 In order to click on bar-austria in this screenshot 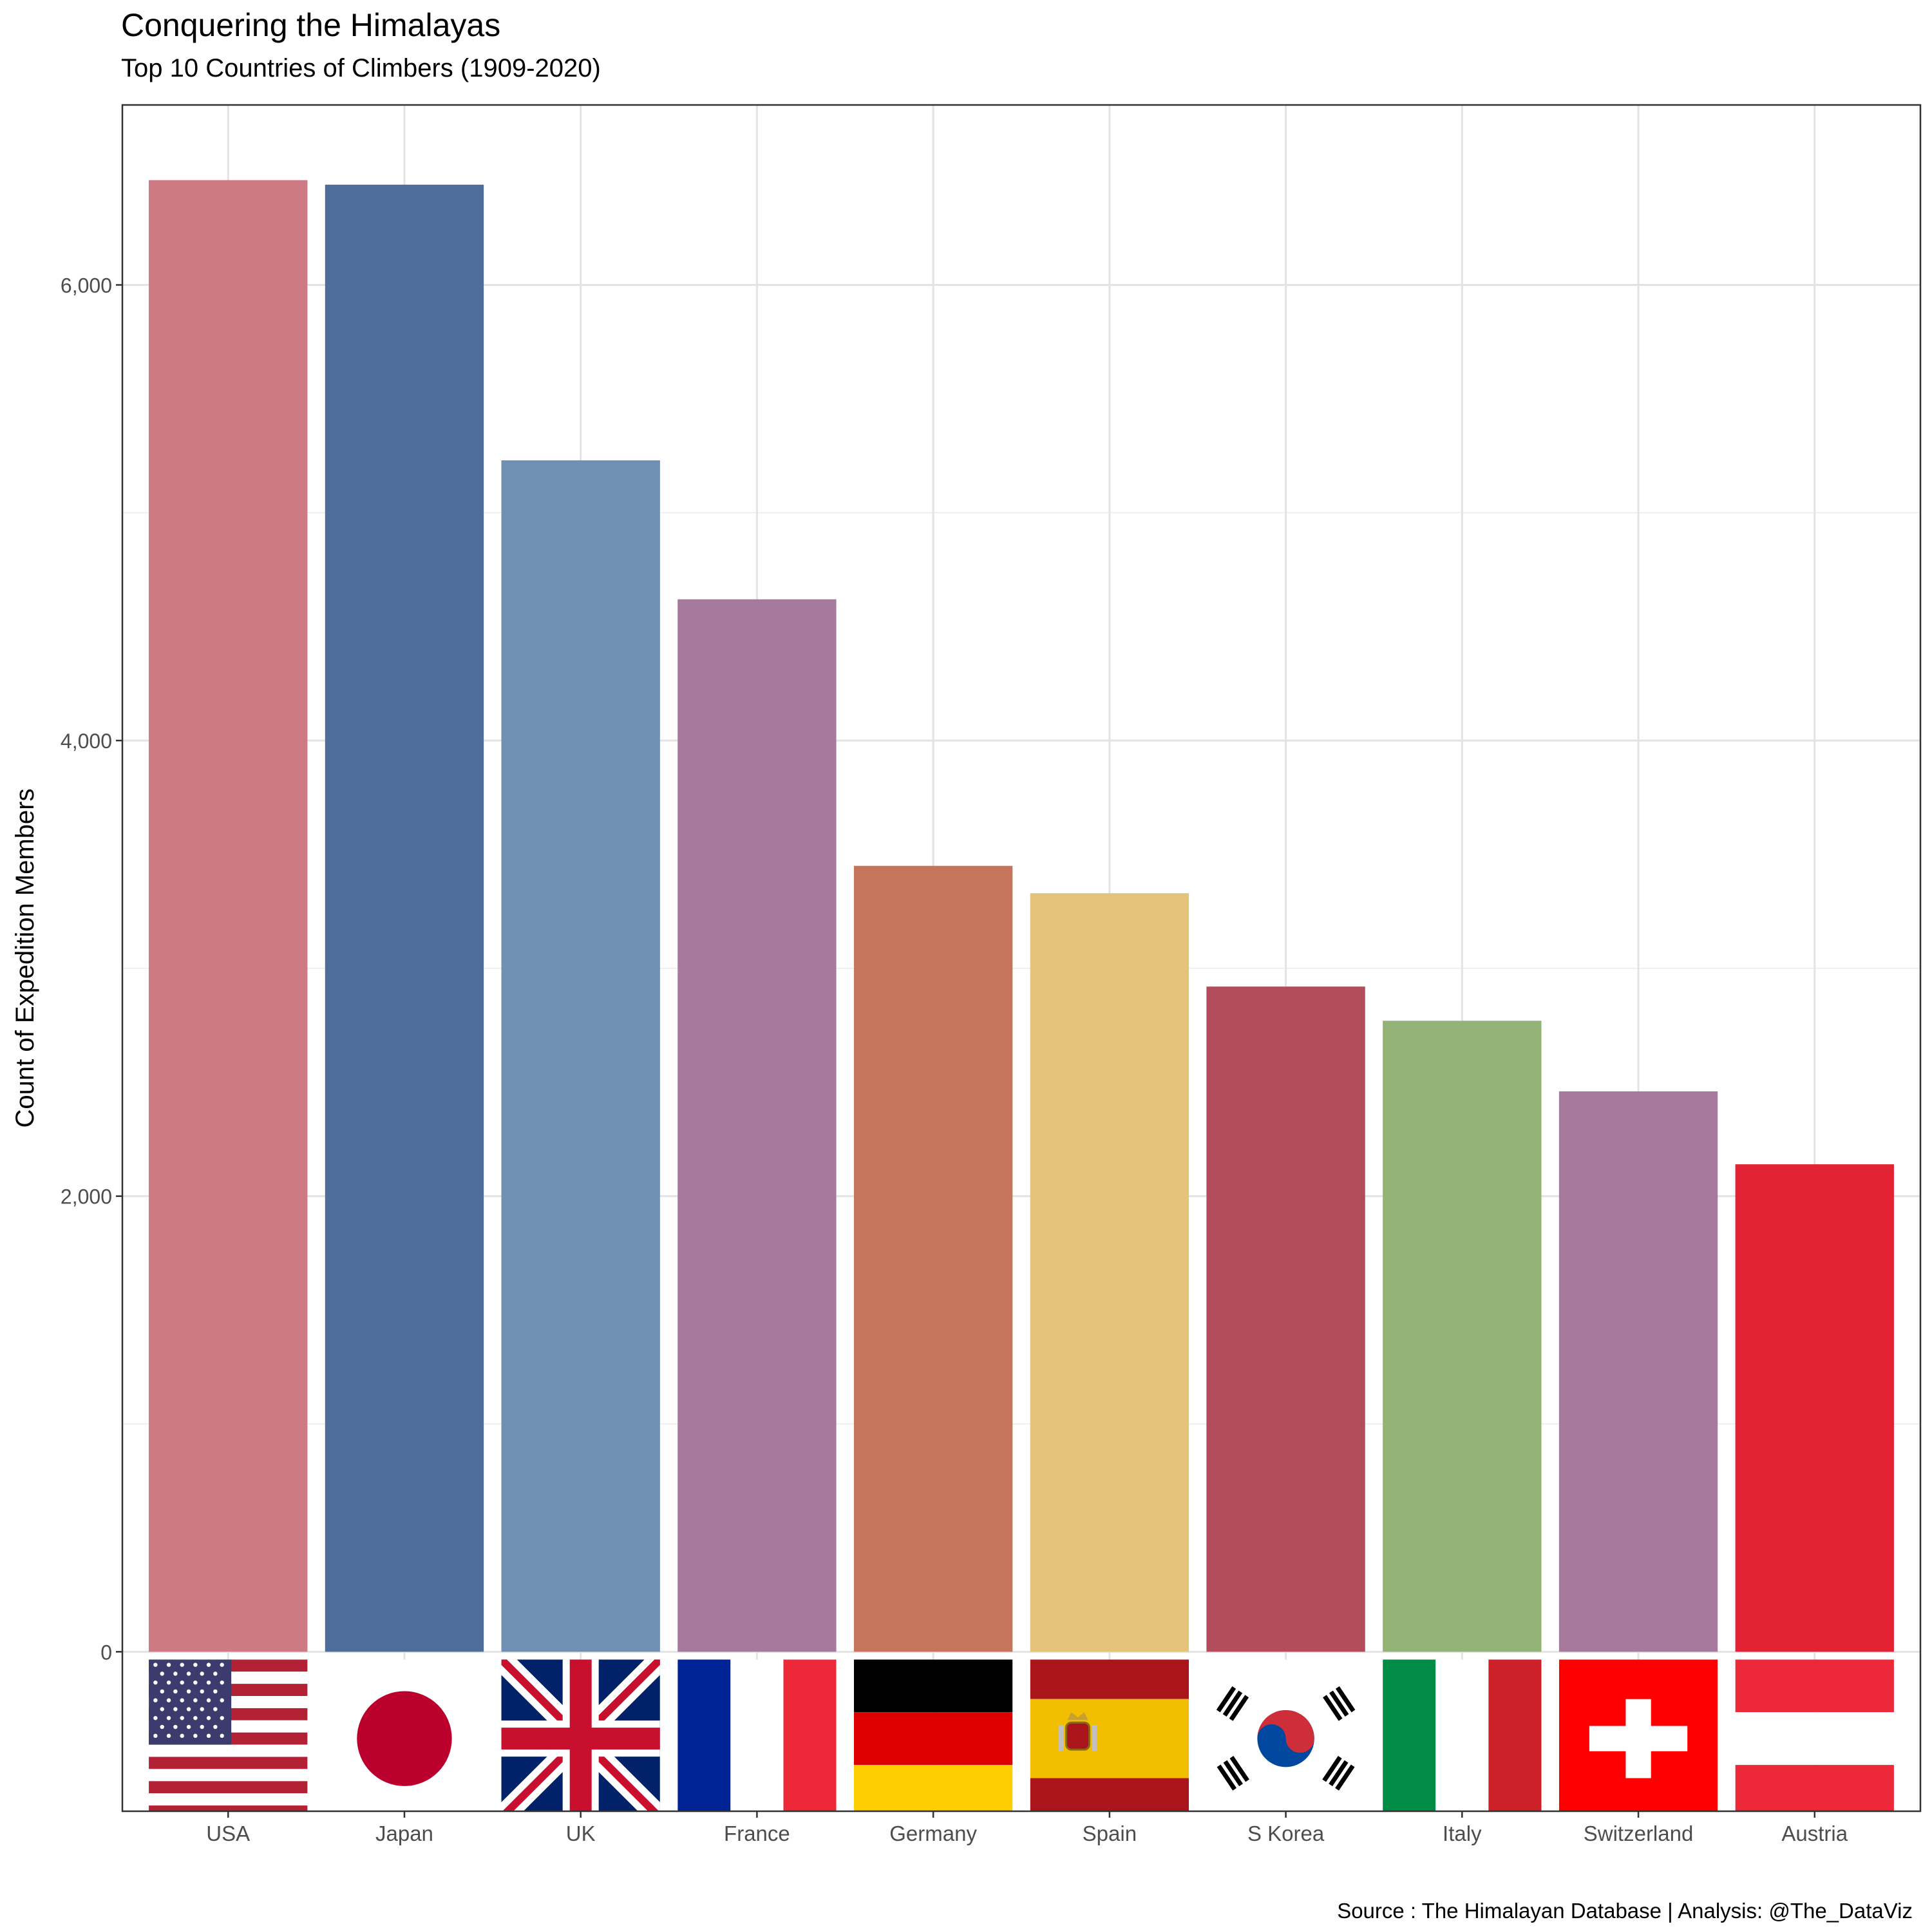, I will do `click(1814, 1408)`.